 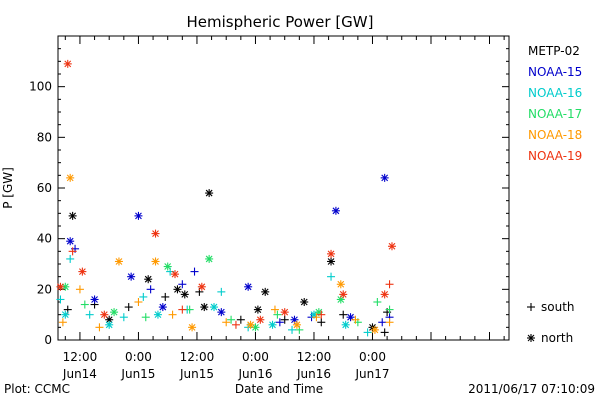 What do you see at coordinates (555, 93) in the screenshot?
I see `legend-entry: NOAA-16` at bounding box center [555, 93].